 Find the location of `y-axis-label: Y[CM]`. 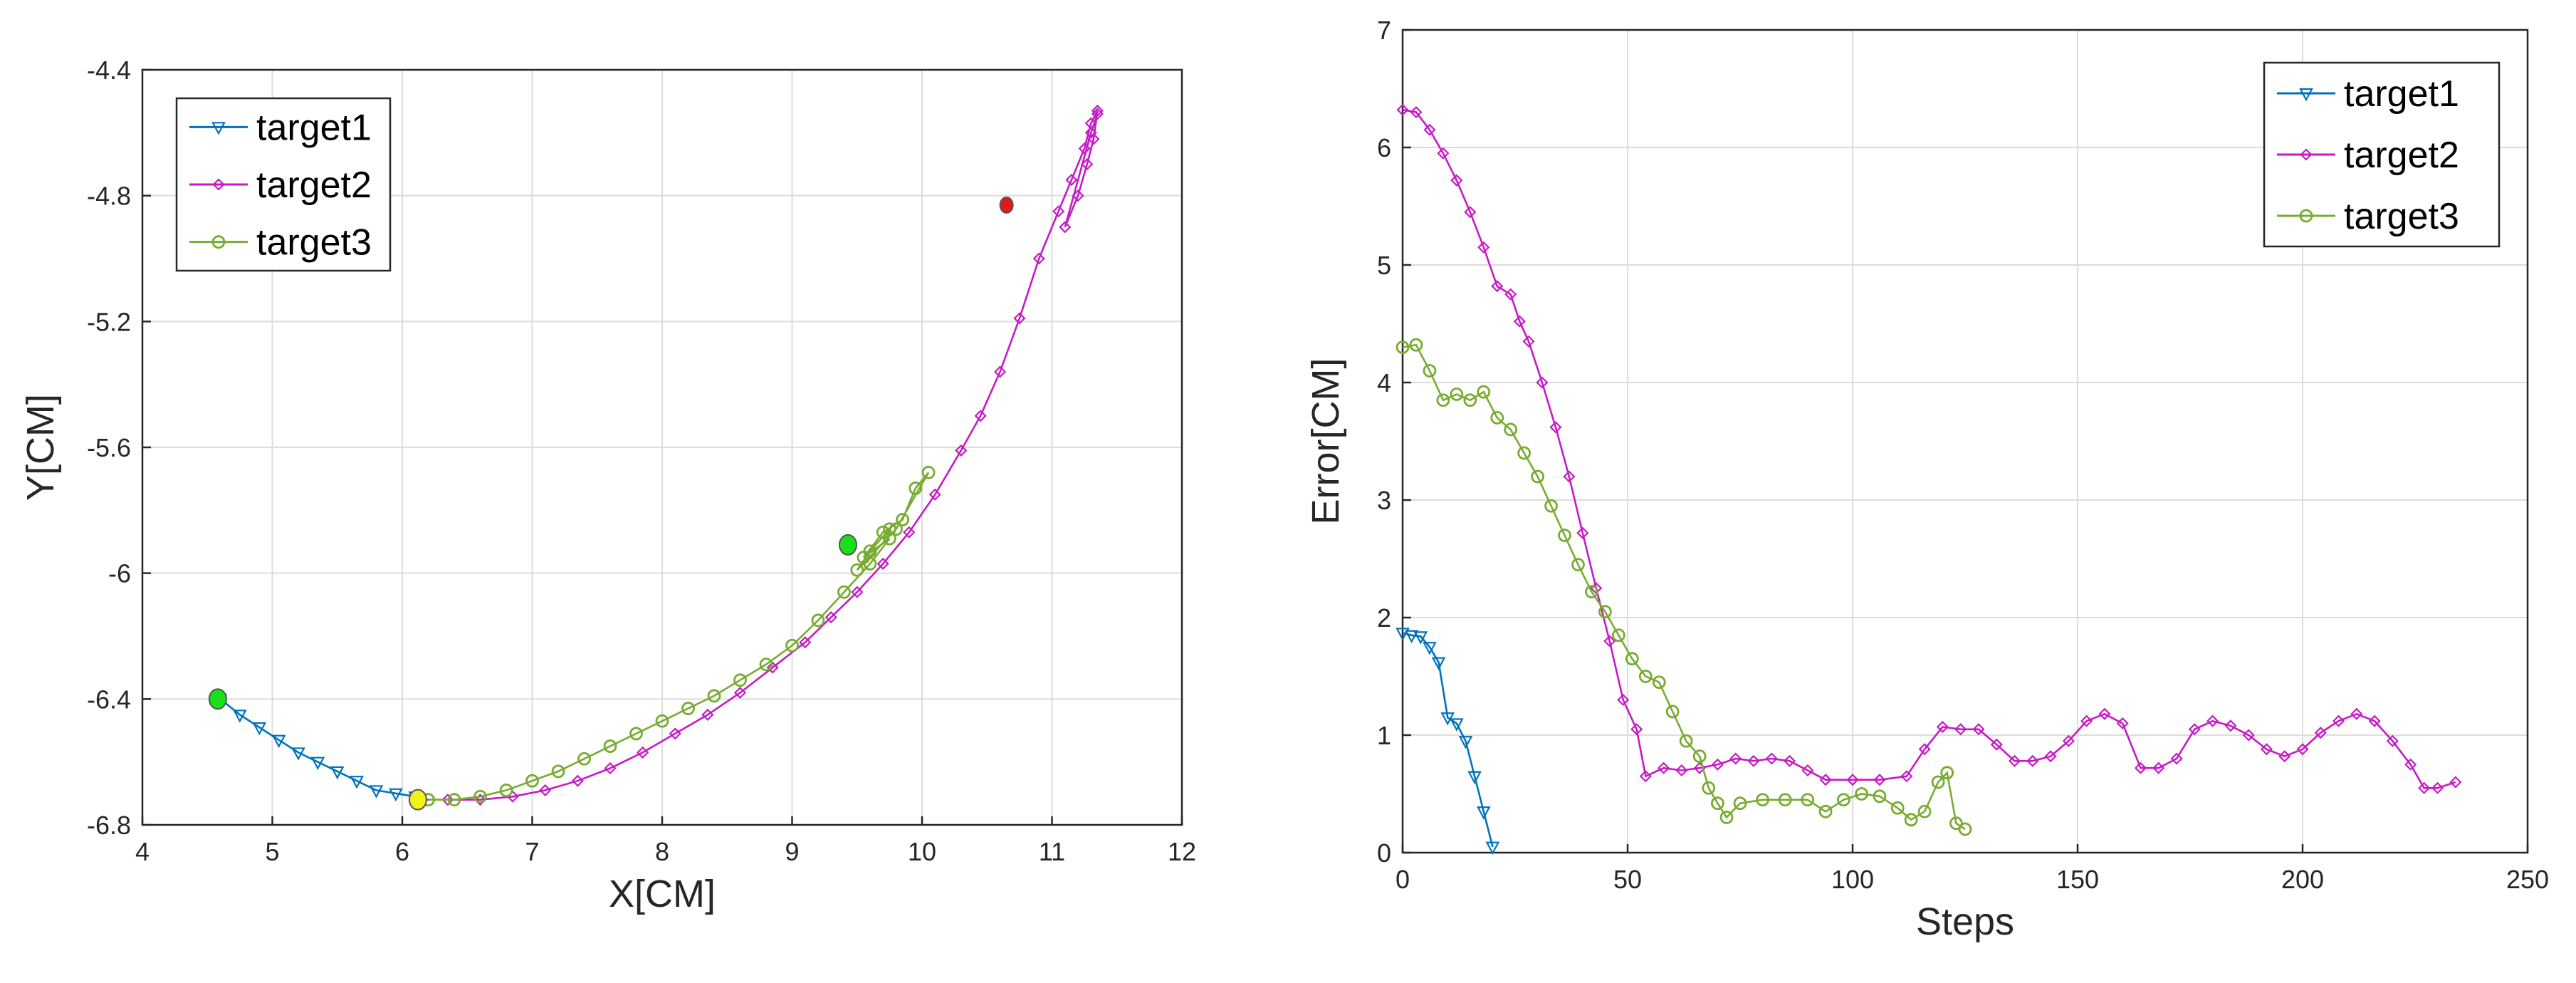

y-axis-label: Y[CM] is located at coordinates (40, 448).